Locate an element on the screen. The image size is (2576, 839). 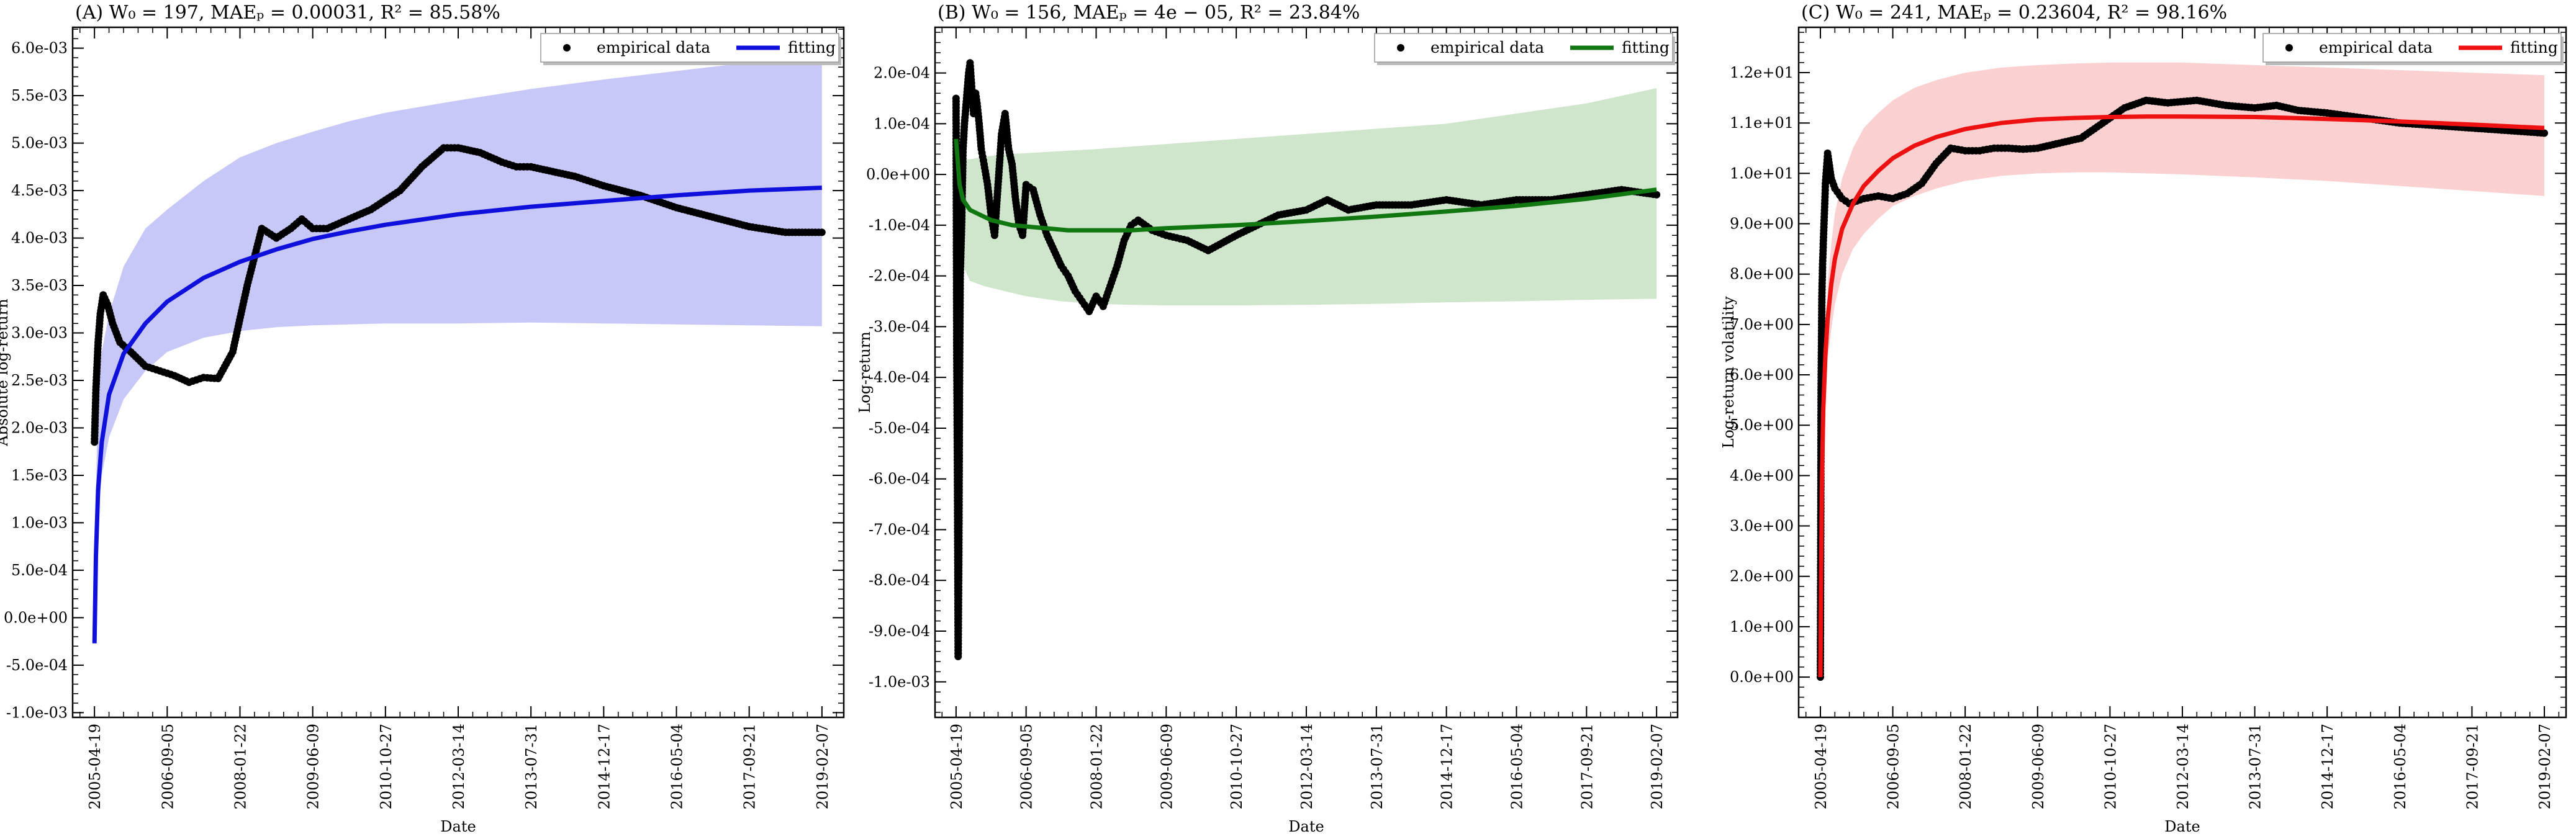
y-tick-label: 1.0e+01 is located at coordinates (1762, 173).